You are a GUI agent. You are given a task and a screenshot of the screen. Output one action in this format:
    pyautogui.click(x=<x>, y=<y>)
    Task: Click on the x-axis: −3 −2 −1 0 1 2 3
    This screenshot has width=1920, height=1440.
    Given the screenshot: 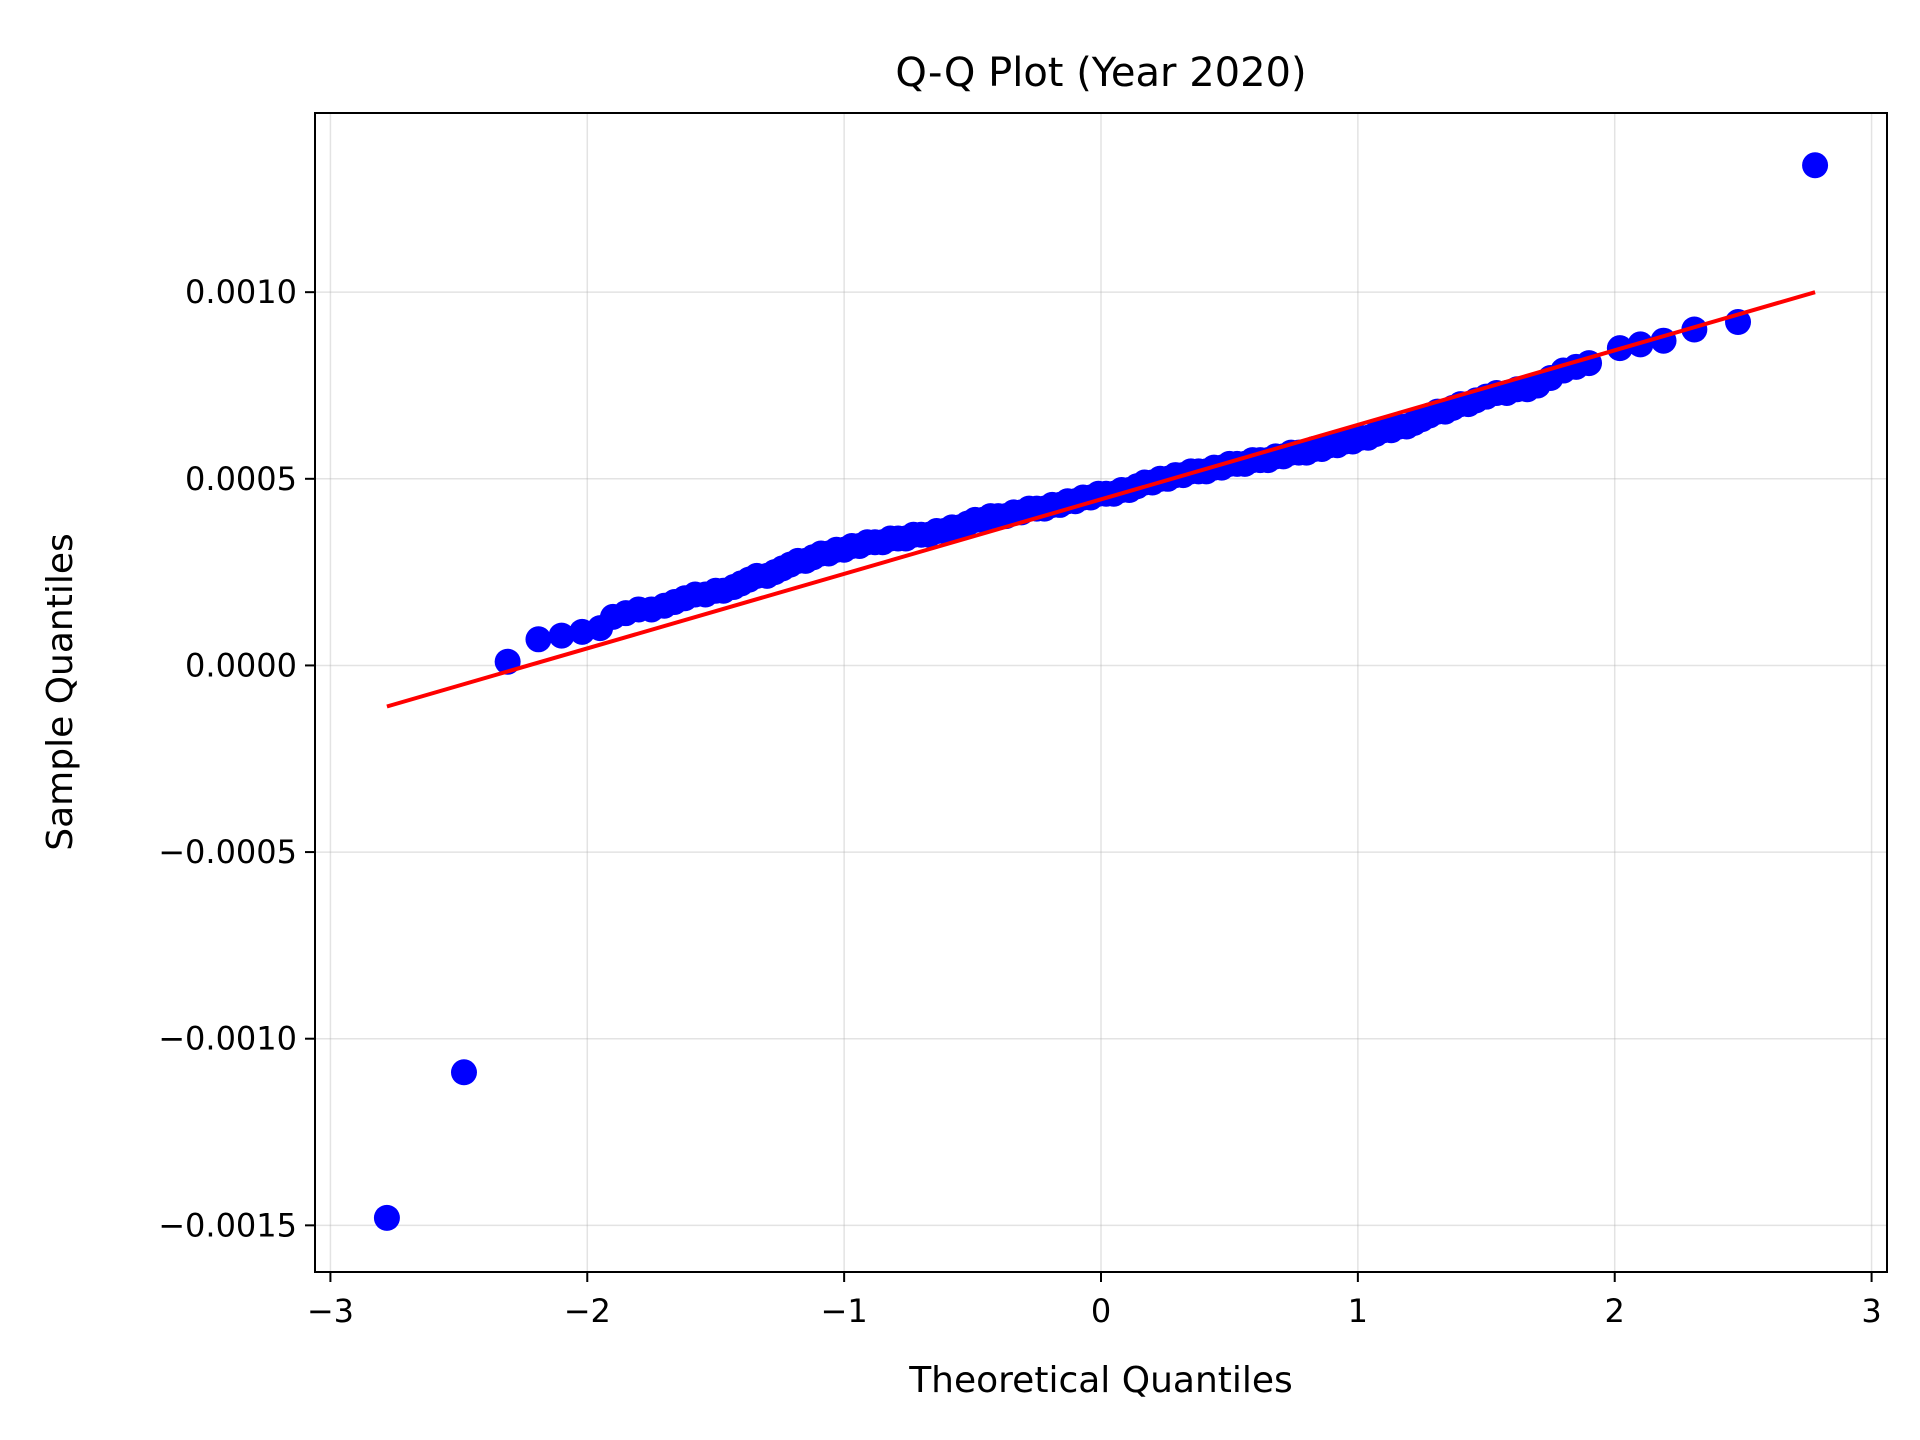 What is the action you would take?
    pyautogui.click(x=1094, y=1301)
    